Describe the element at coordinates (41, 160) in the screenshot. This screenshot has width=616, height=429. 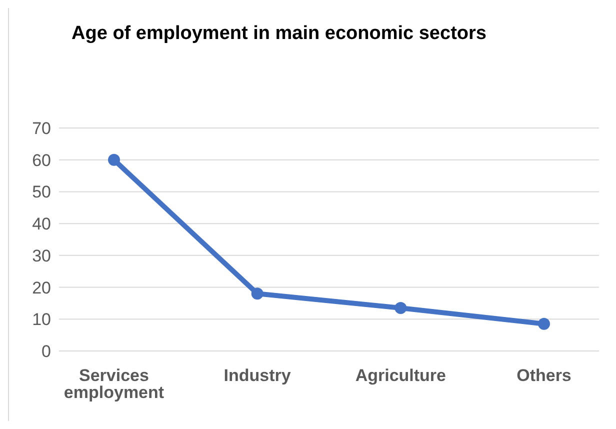
I see `y-tick-label: 60` at that location.